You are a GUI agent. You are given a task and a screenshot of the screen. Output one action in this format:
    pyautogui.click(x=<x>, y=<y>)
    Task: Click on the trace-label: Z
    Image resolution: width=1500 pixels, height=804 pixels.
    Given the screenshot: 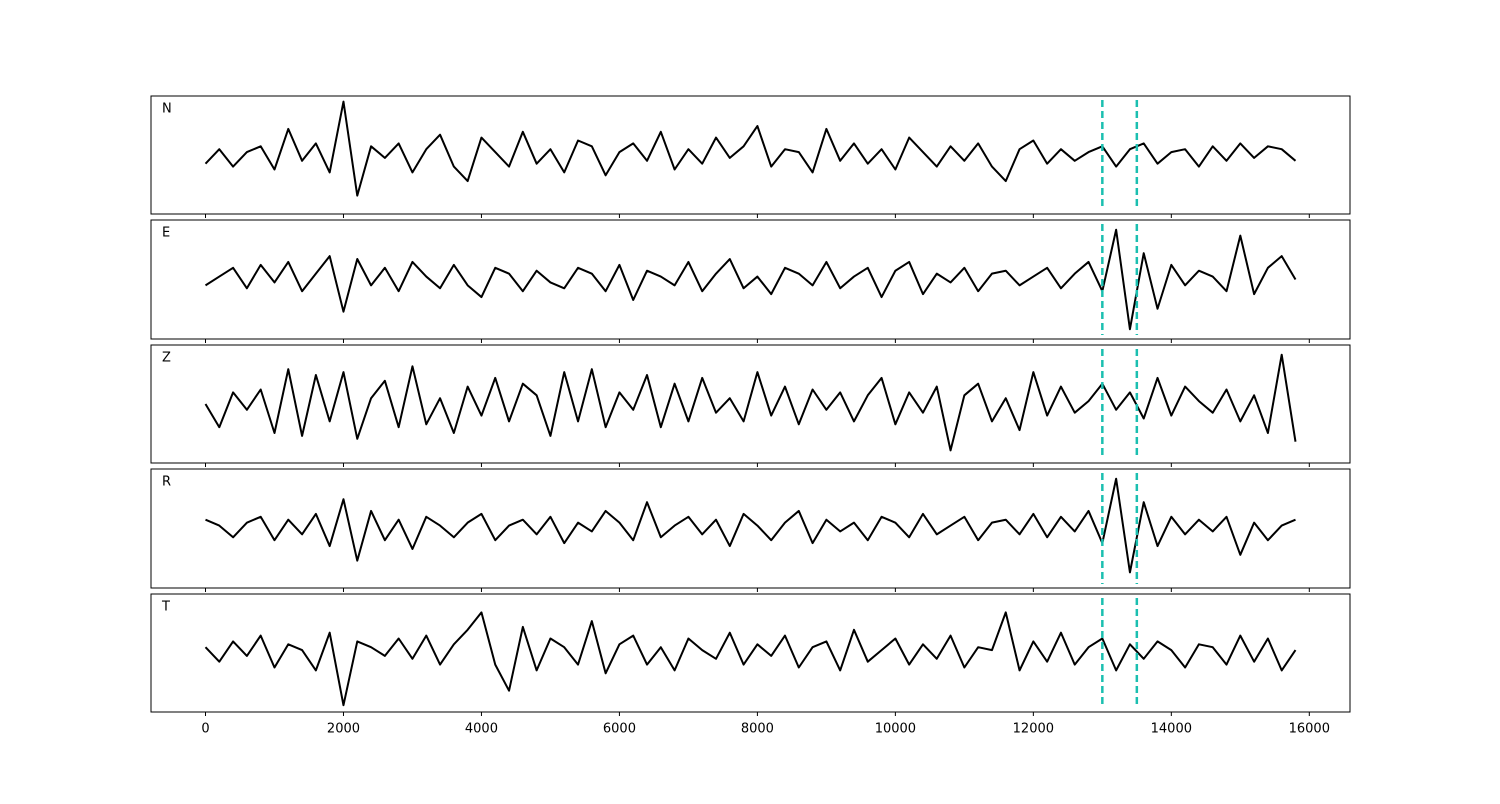 What is the action you would take?
    pyautogui.click(x=166, y=358)
    